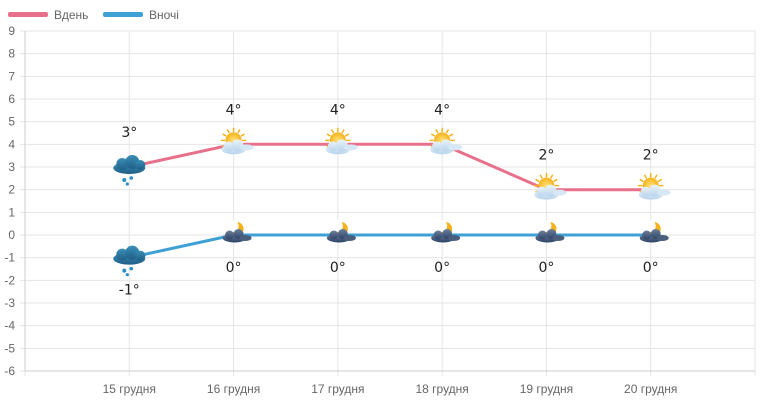 Image resolution: width=760 pixels, height=400 pixels. What do you see at coordinates (11, 235) in the screenshot?
I see `y-tick-label: 0` at bounding box center [11, 235].